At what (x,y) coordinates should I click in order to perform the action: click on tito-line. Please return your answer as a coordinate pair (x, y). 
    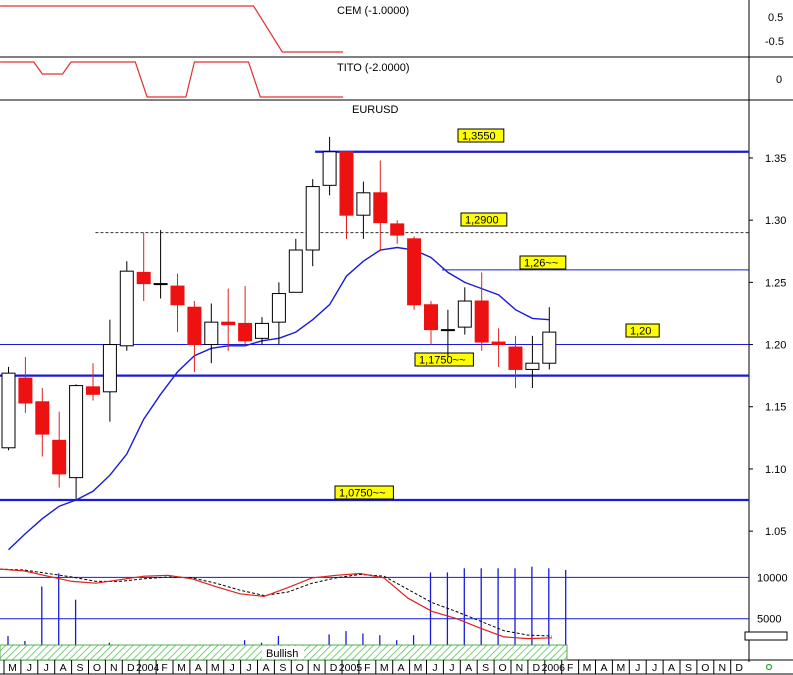
    Looking at the image, I should click on (172, 79).